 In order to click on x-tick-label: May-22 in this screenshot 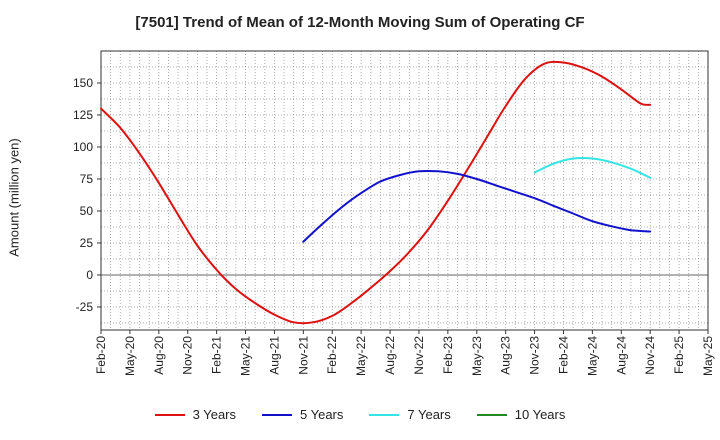, I will do `click(361, 356)`.